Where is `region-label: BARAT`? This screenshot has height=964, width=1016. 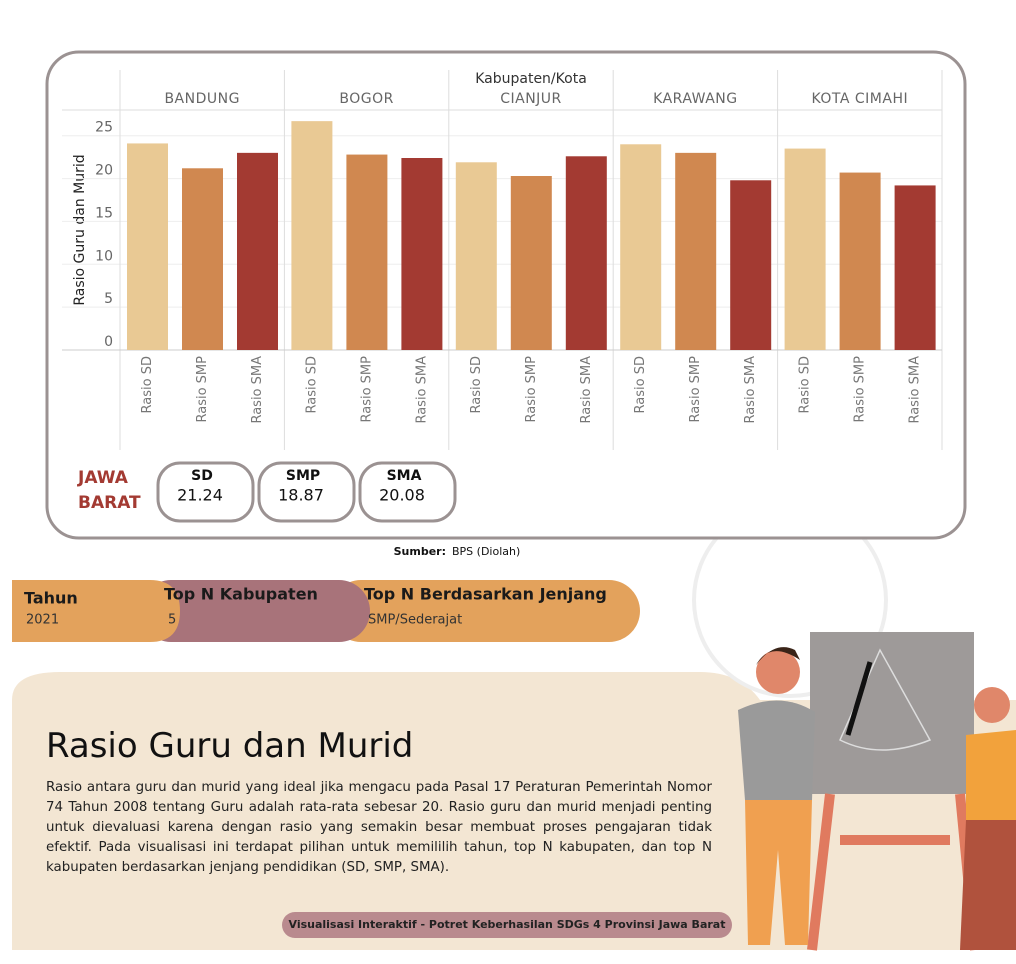 region-label: BARAT is located at coordinates (109, 503).